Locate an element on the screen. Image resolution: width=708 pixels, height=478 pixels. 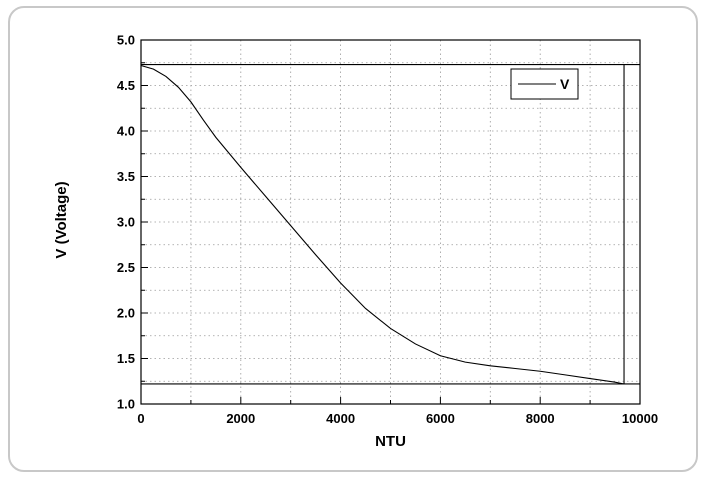
x-tick-label: 4000 is located at coordinates (340, 418).